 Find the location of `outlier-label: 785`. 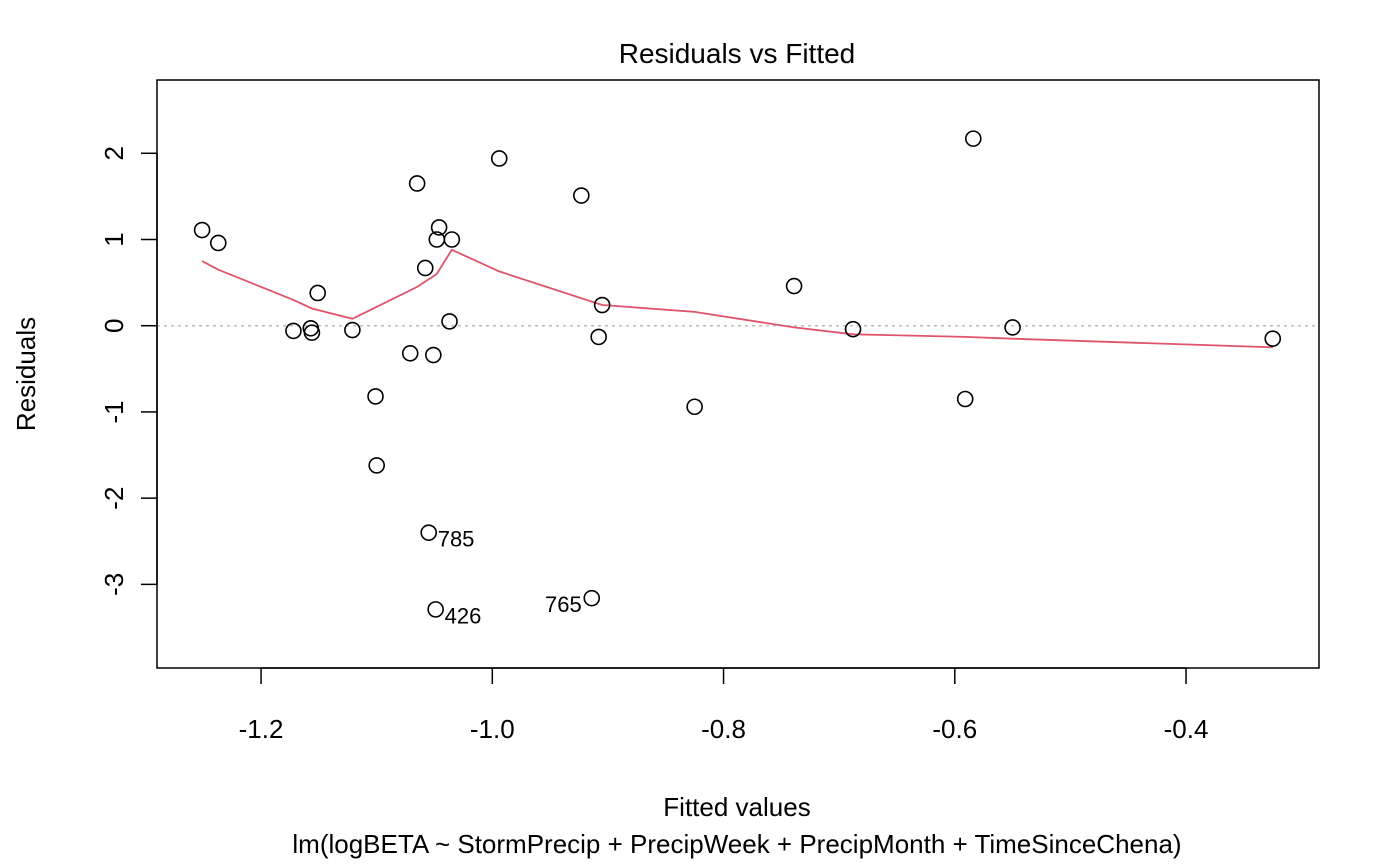

outlier-label: 785 is located at coordinates (456, 539).